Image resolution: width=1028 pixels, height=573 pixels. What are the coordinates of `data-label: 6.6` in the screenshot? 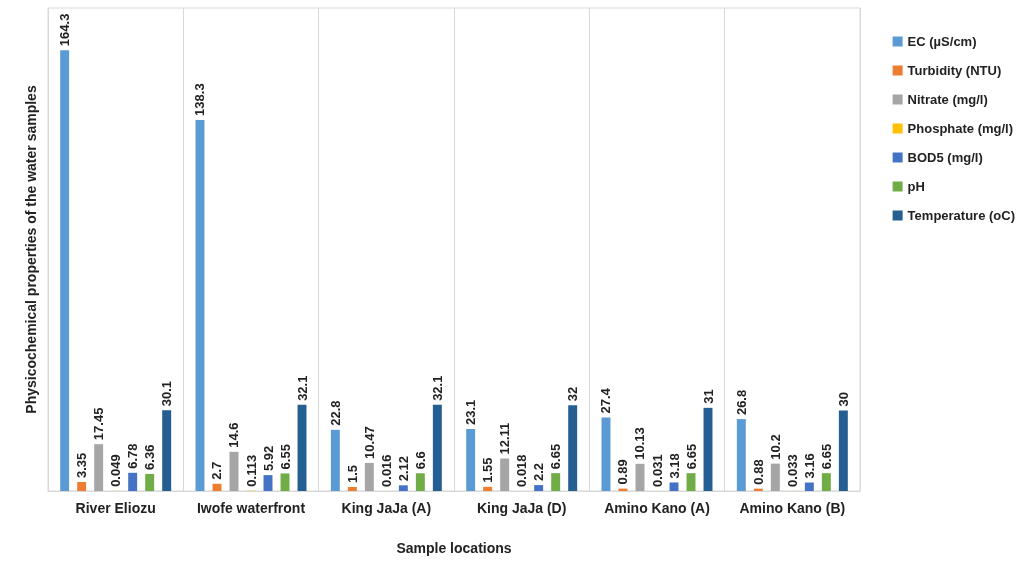 It's located at (420, 460).